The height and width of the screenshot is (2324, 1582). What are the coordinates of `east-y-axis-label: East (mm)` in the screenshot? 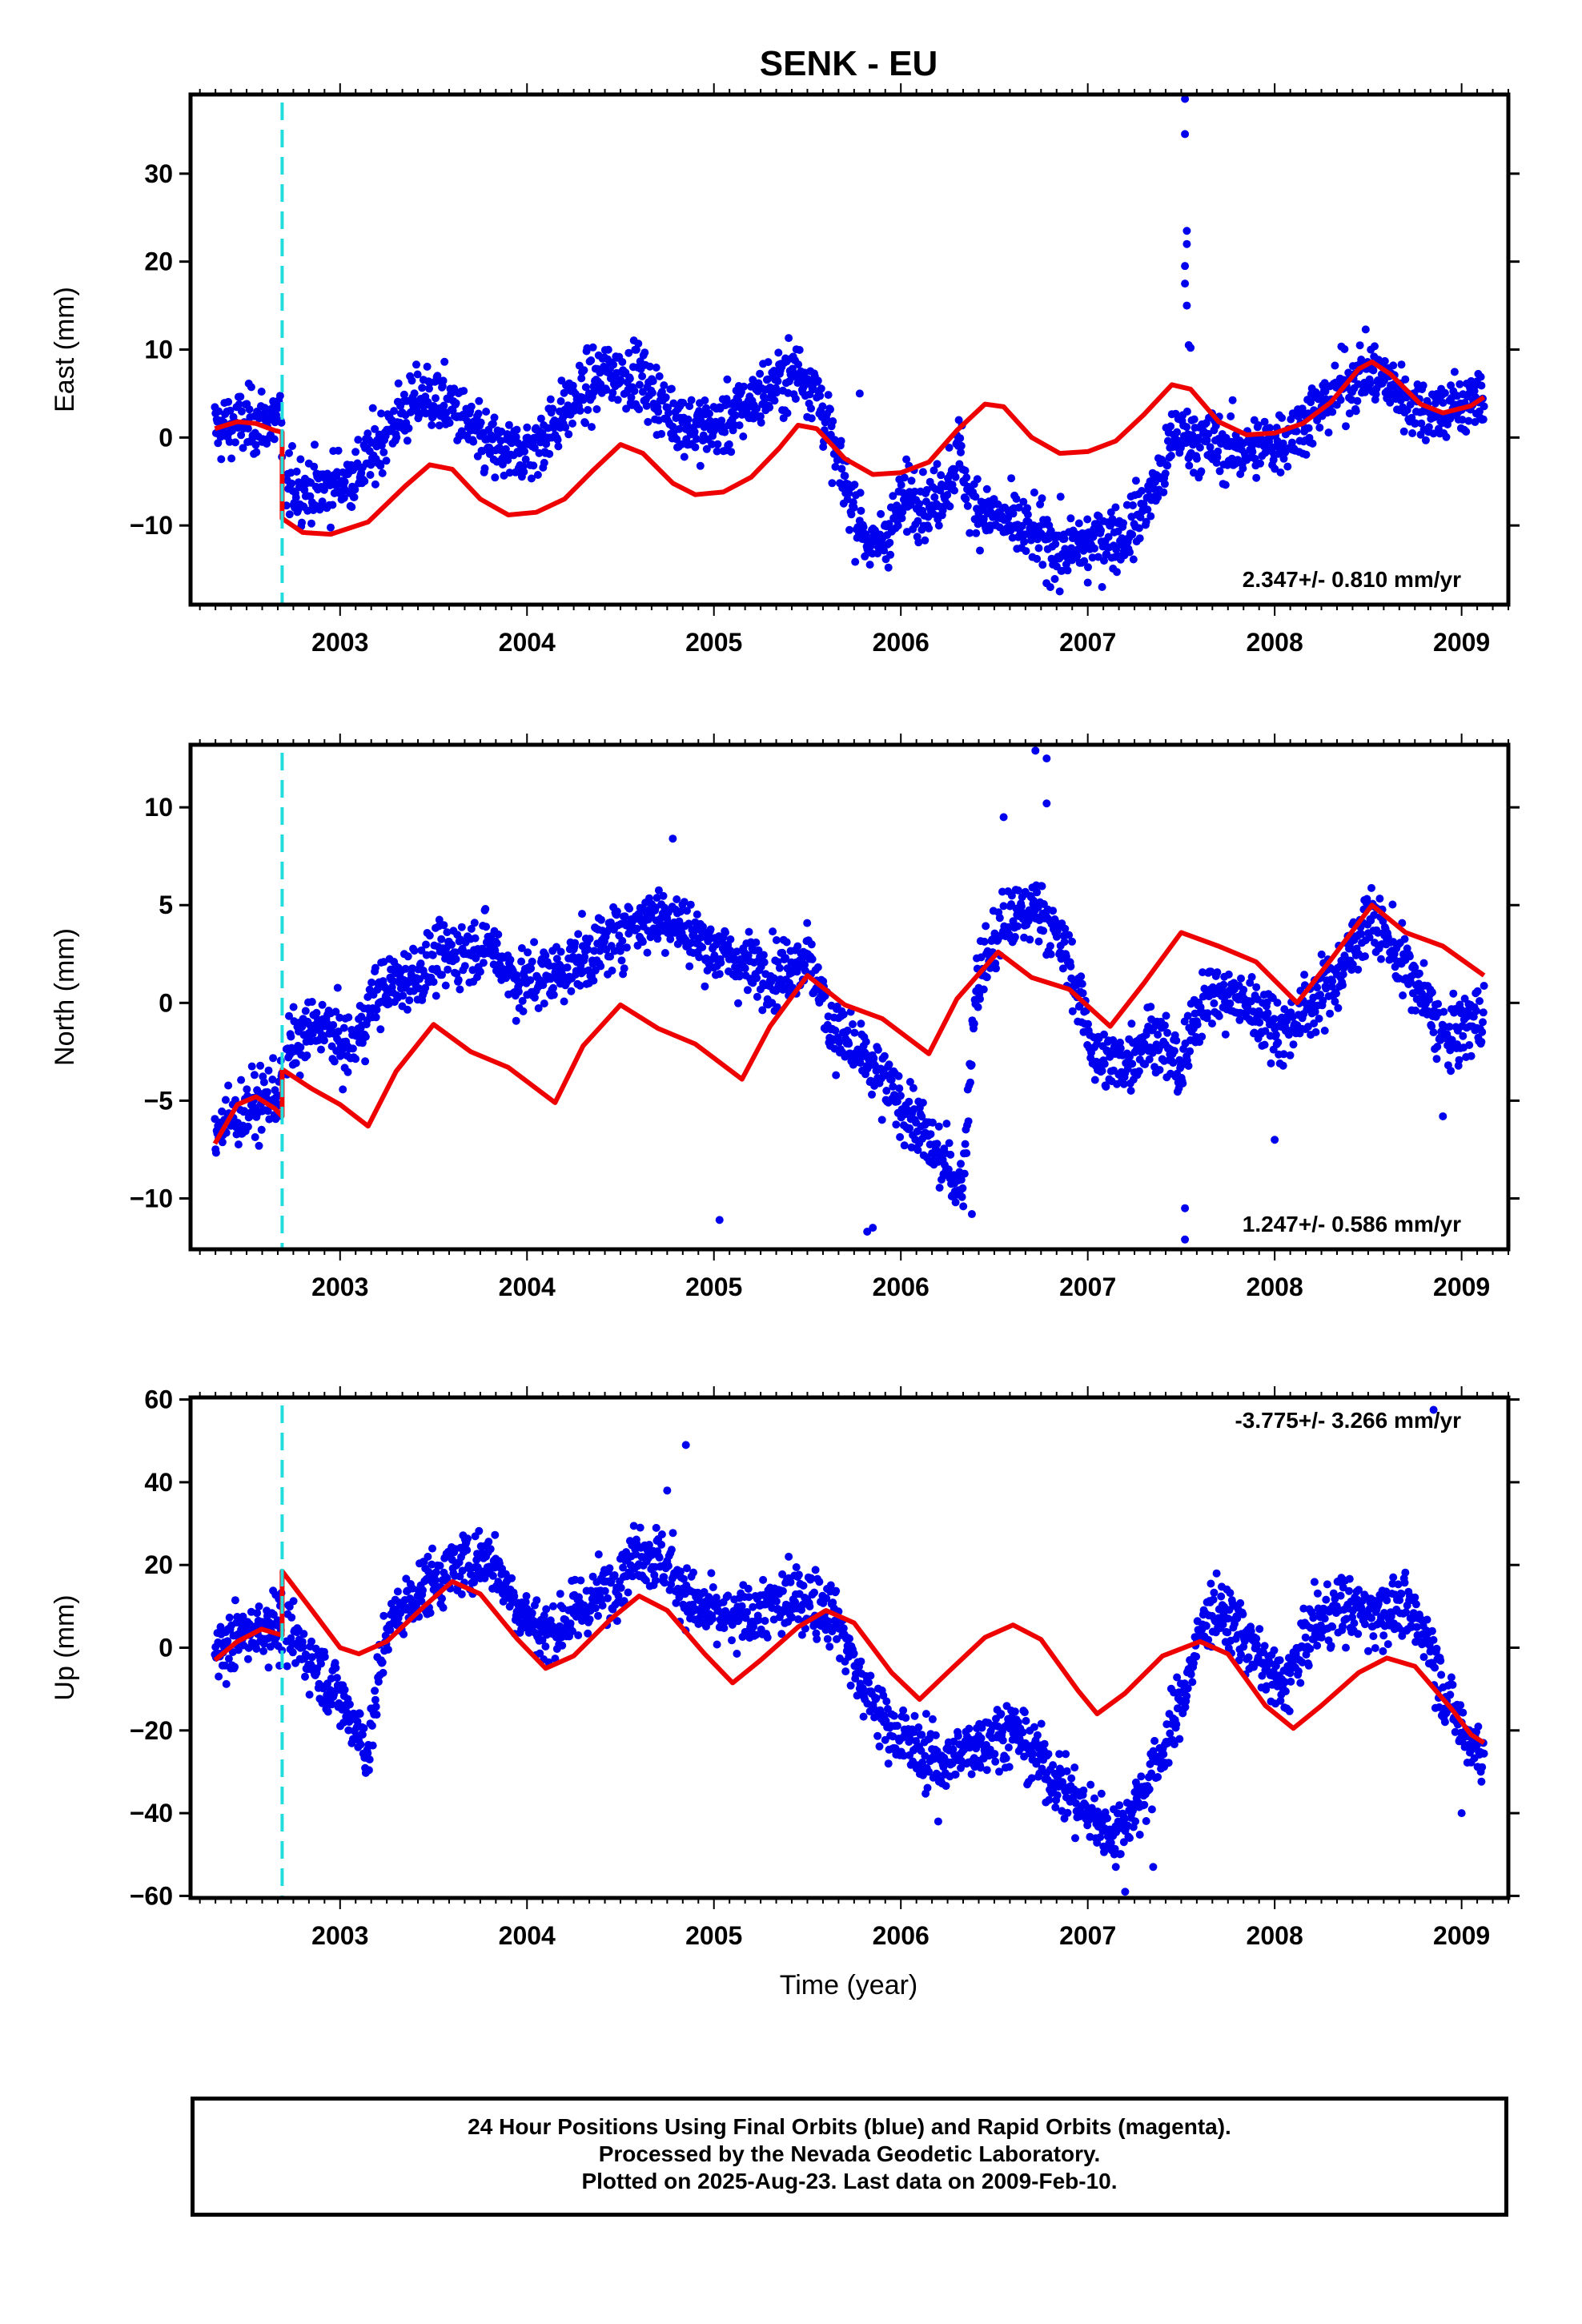 It's located at (65, 349).